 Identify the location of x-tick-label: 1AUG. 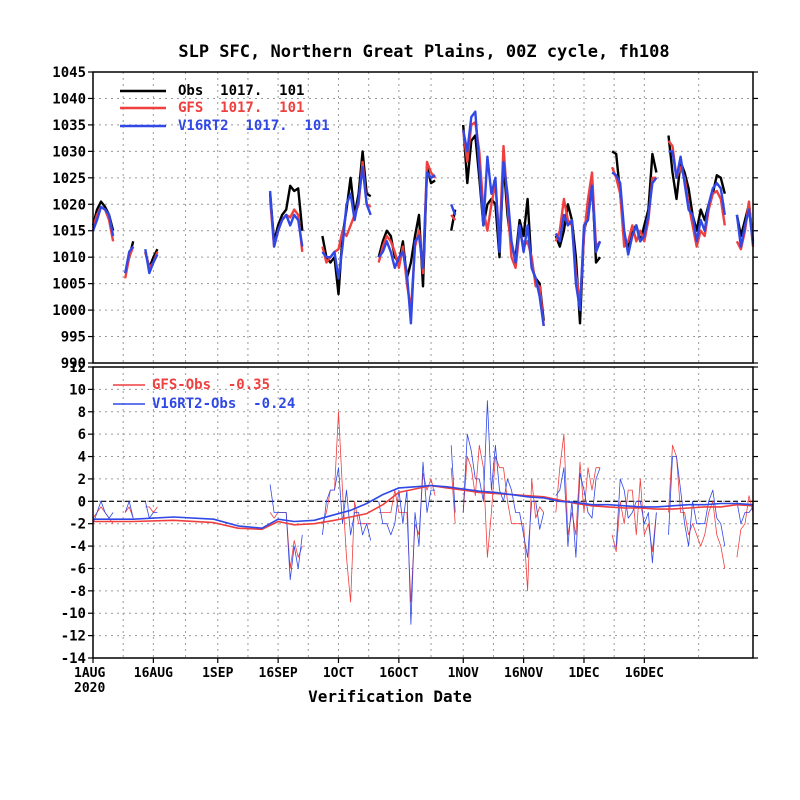
(89, 673).